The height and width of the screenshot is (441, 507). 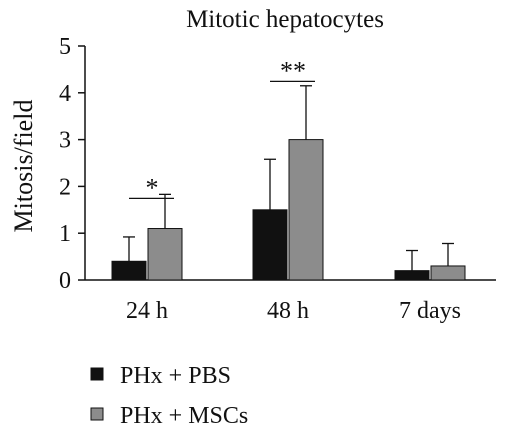 I want to click on y-axis-label: Mitosis/field, so click(x=23, y=166).